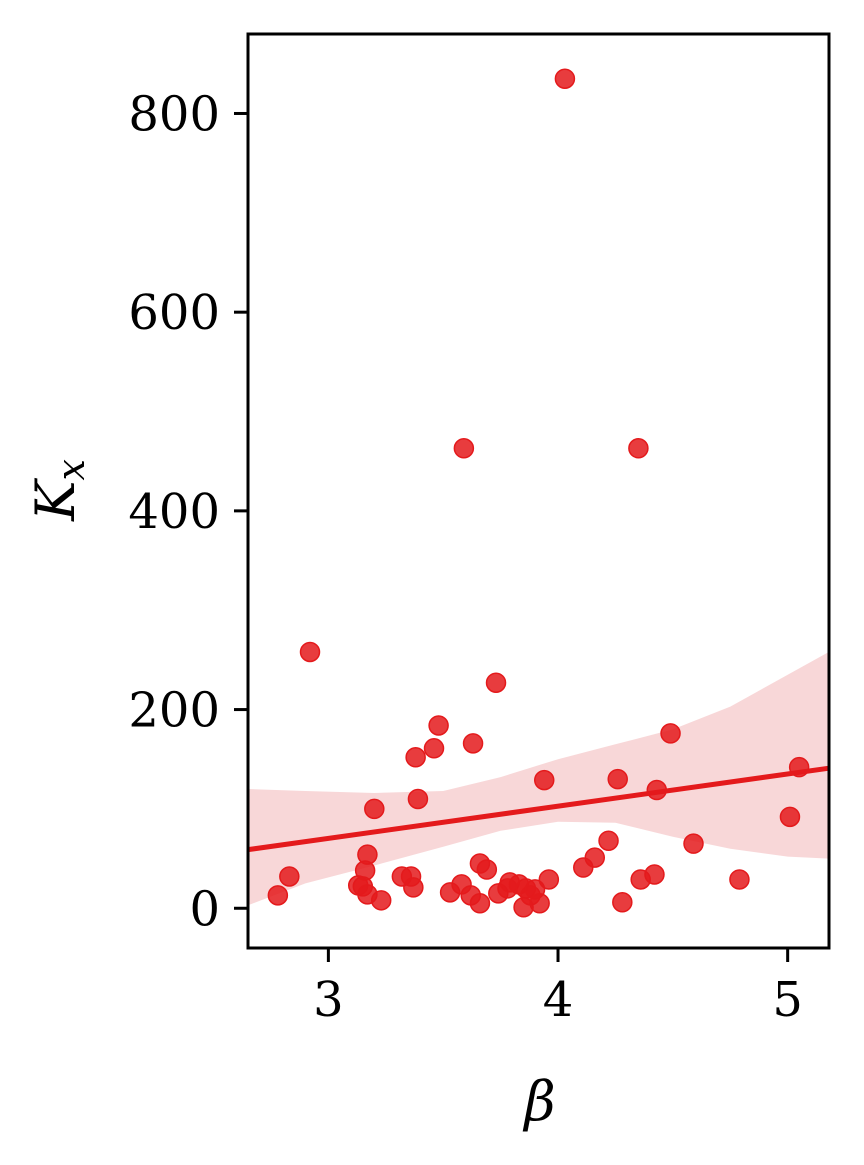  What do you see at coordinates (787, 1000) in the screenshot?
I see `x-tick-label: 5` at bounding box center [787, 1000].